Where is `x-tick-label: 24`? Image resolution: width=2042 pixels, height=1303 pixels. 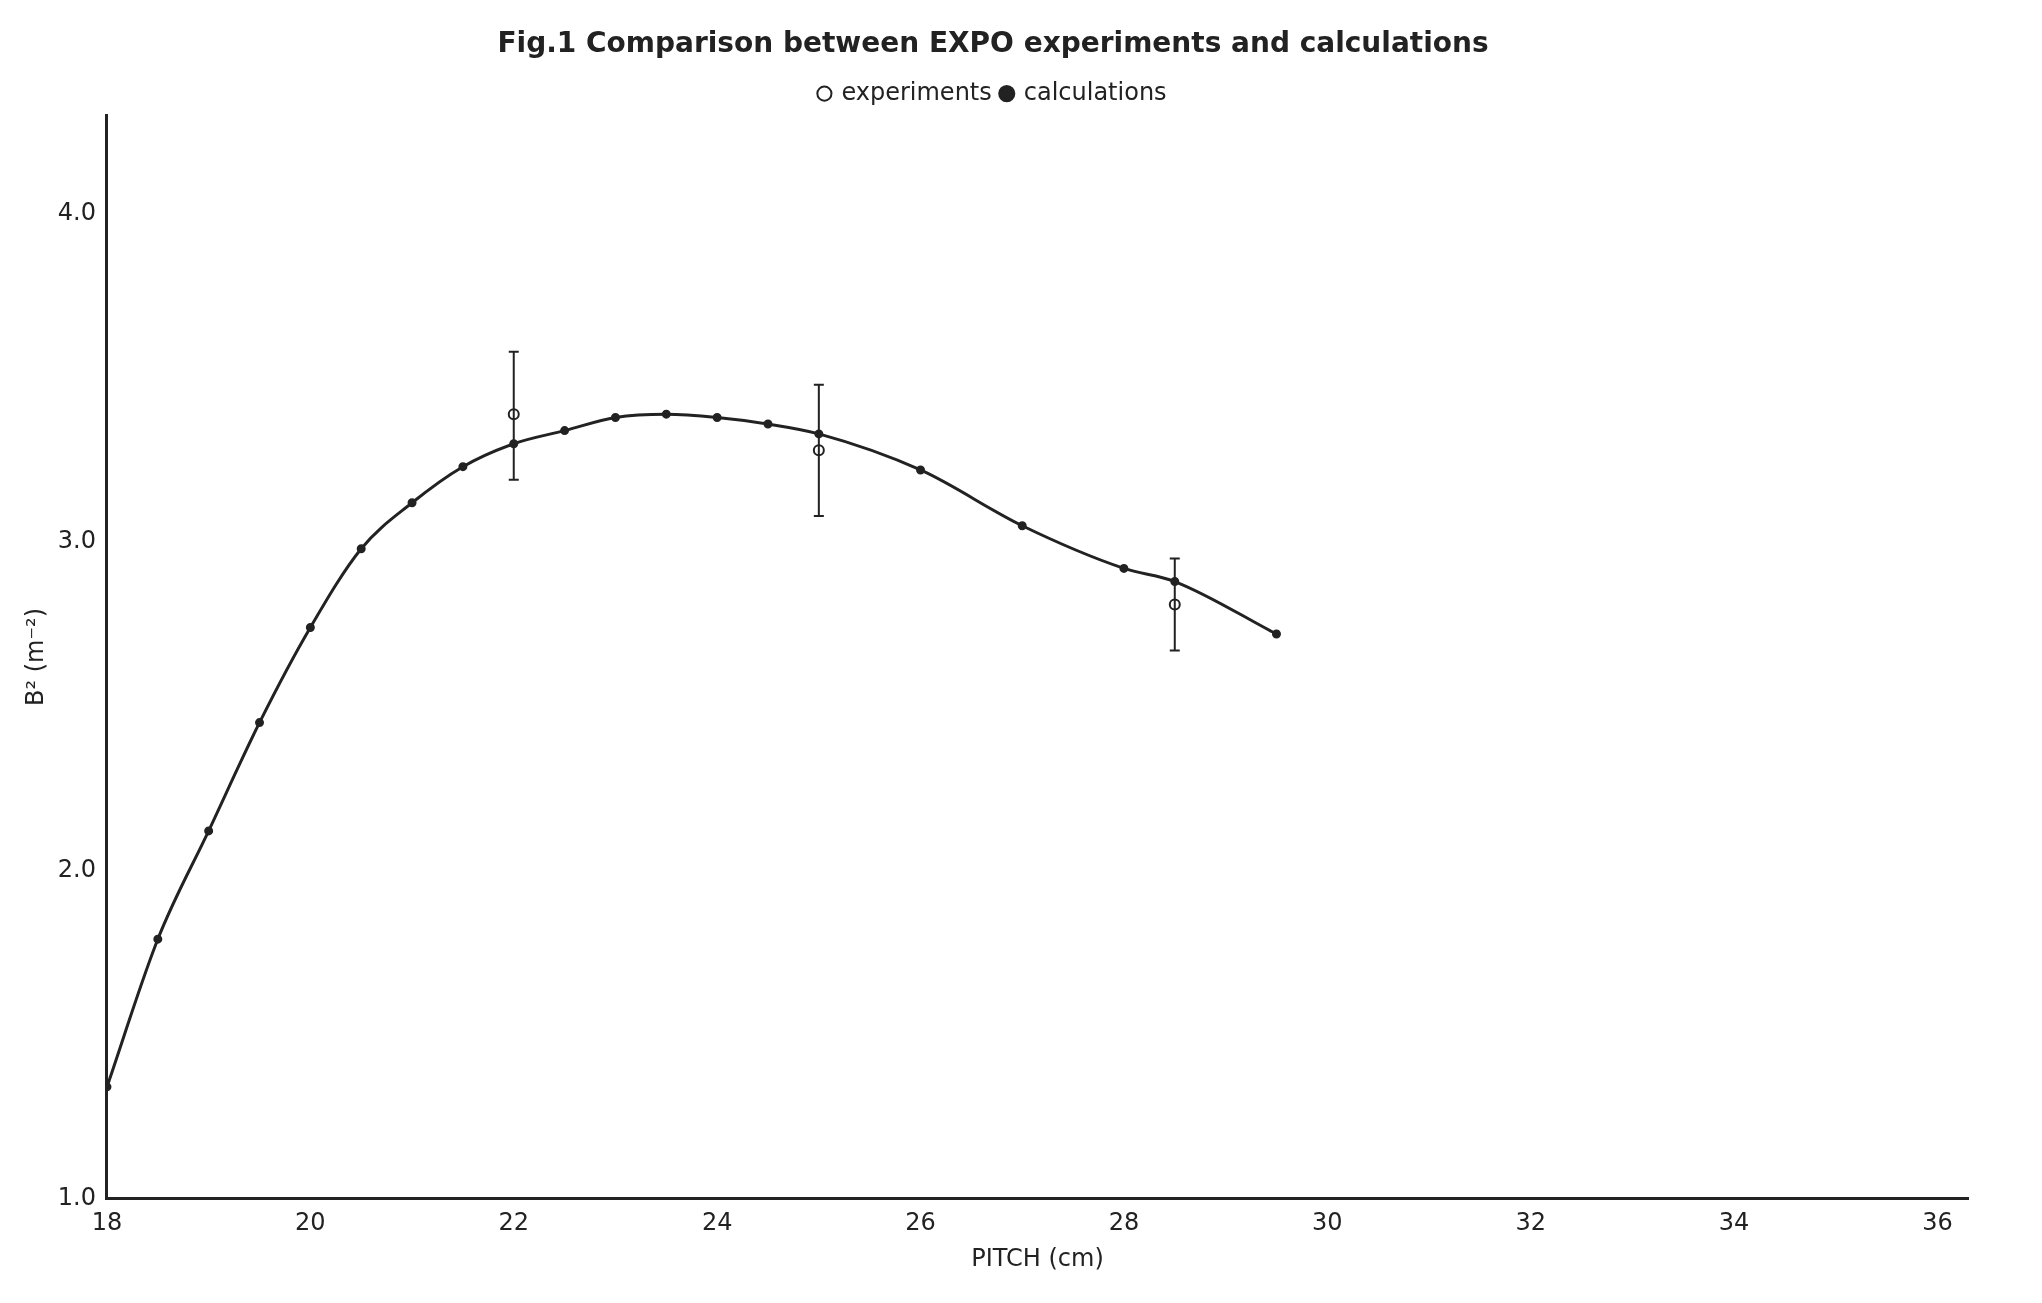 x-tick-label: 24 is located at coordinates (717, 1222).